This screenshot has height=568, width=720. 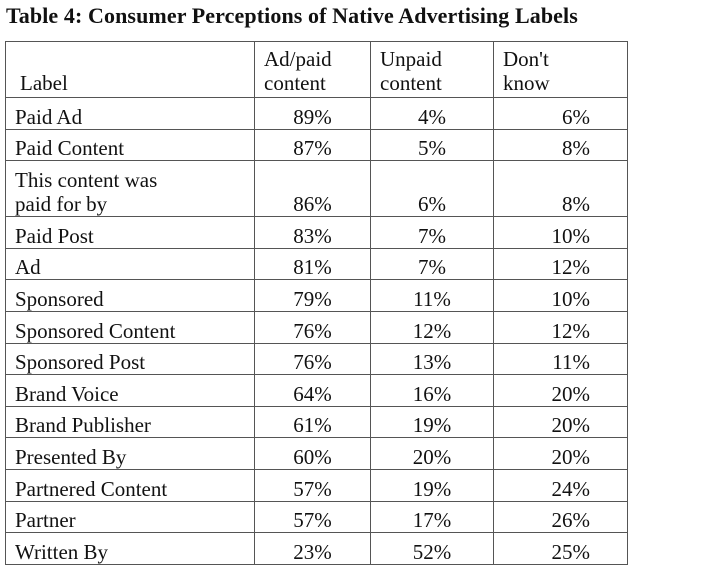 I want to click on cell-unpaid: 17%, so click(x=432, y=517).